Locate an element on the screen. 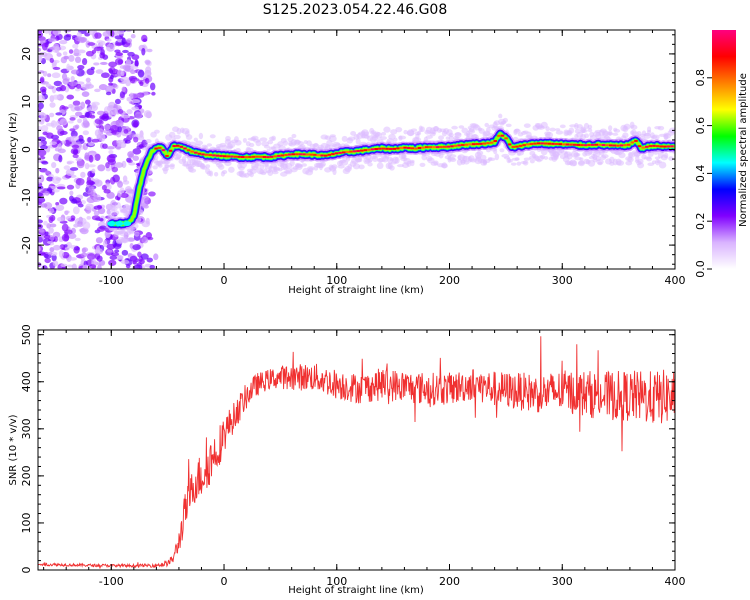  spectrogram-y-tick-label: 10 is located at coordinates (26, 102).